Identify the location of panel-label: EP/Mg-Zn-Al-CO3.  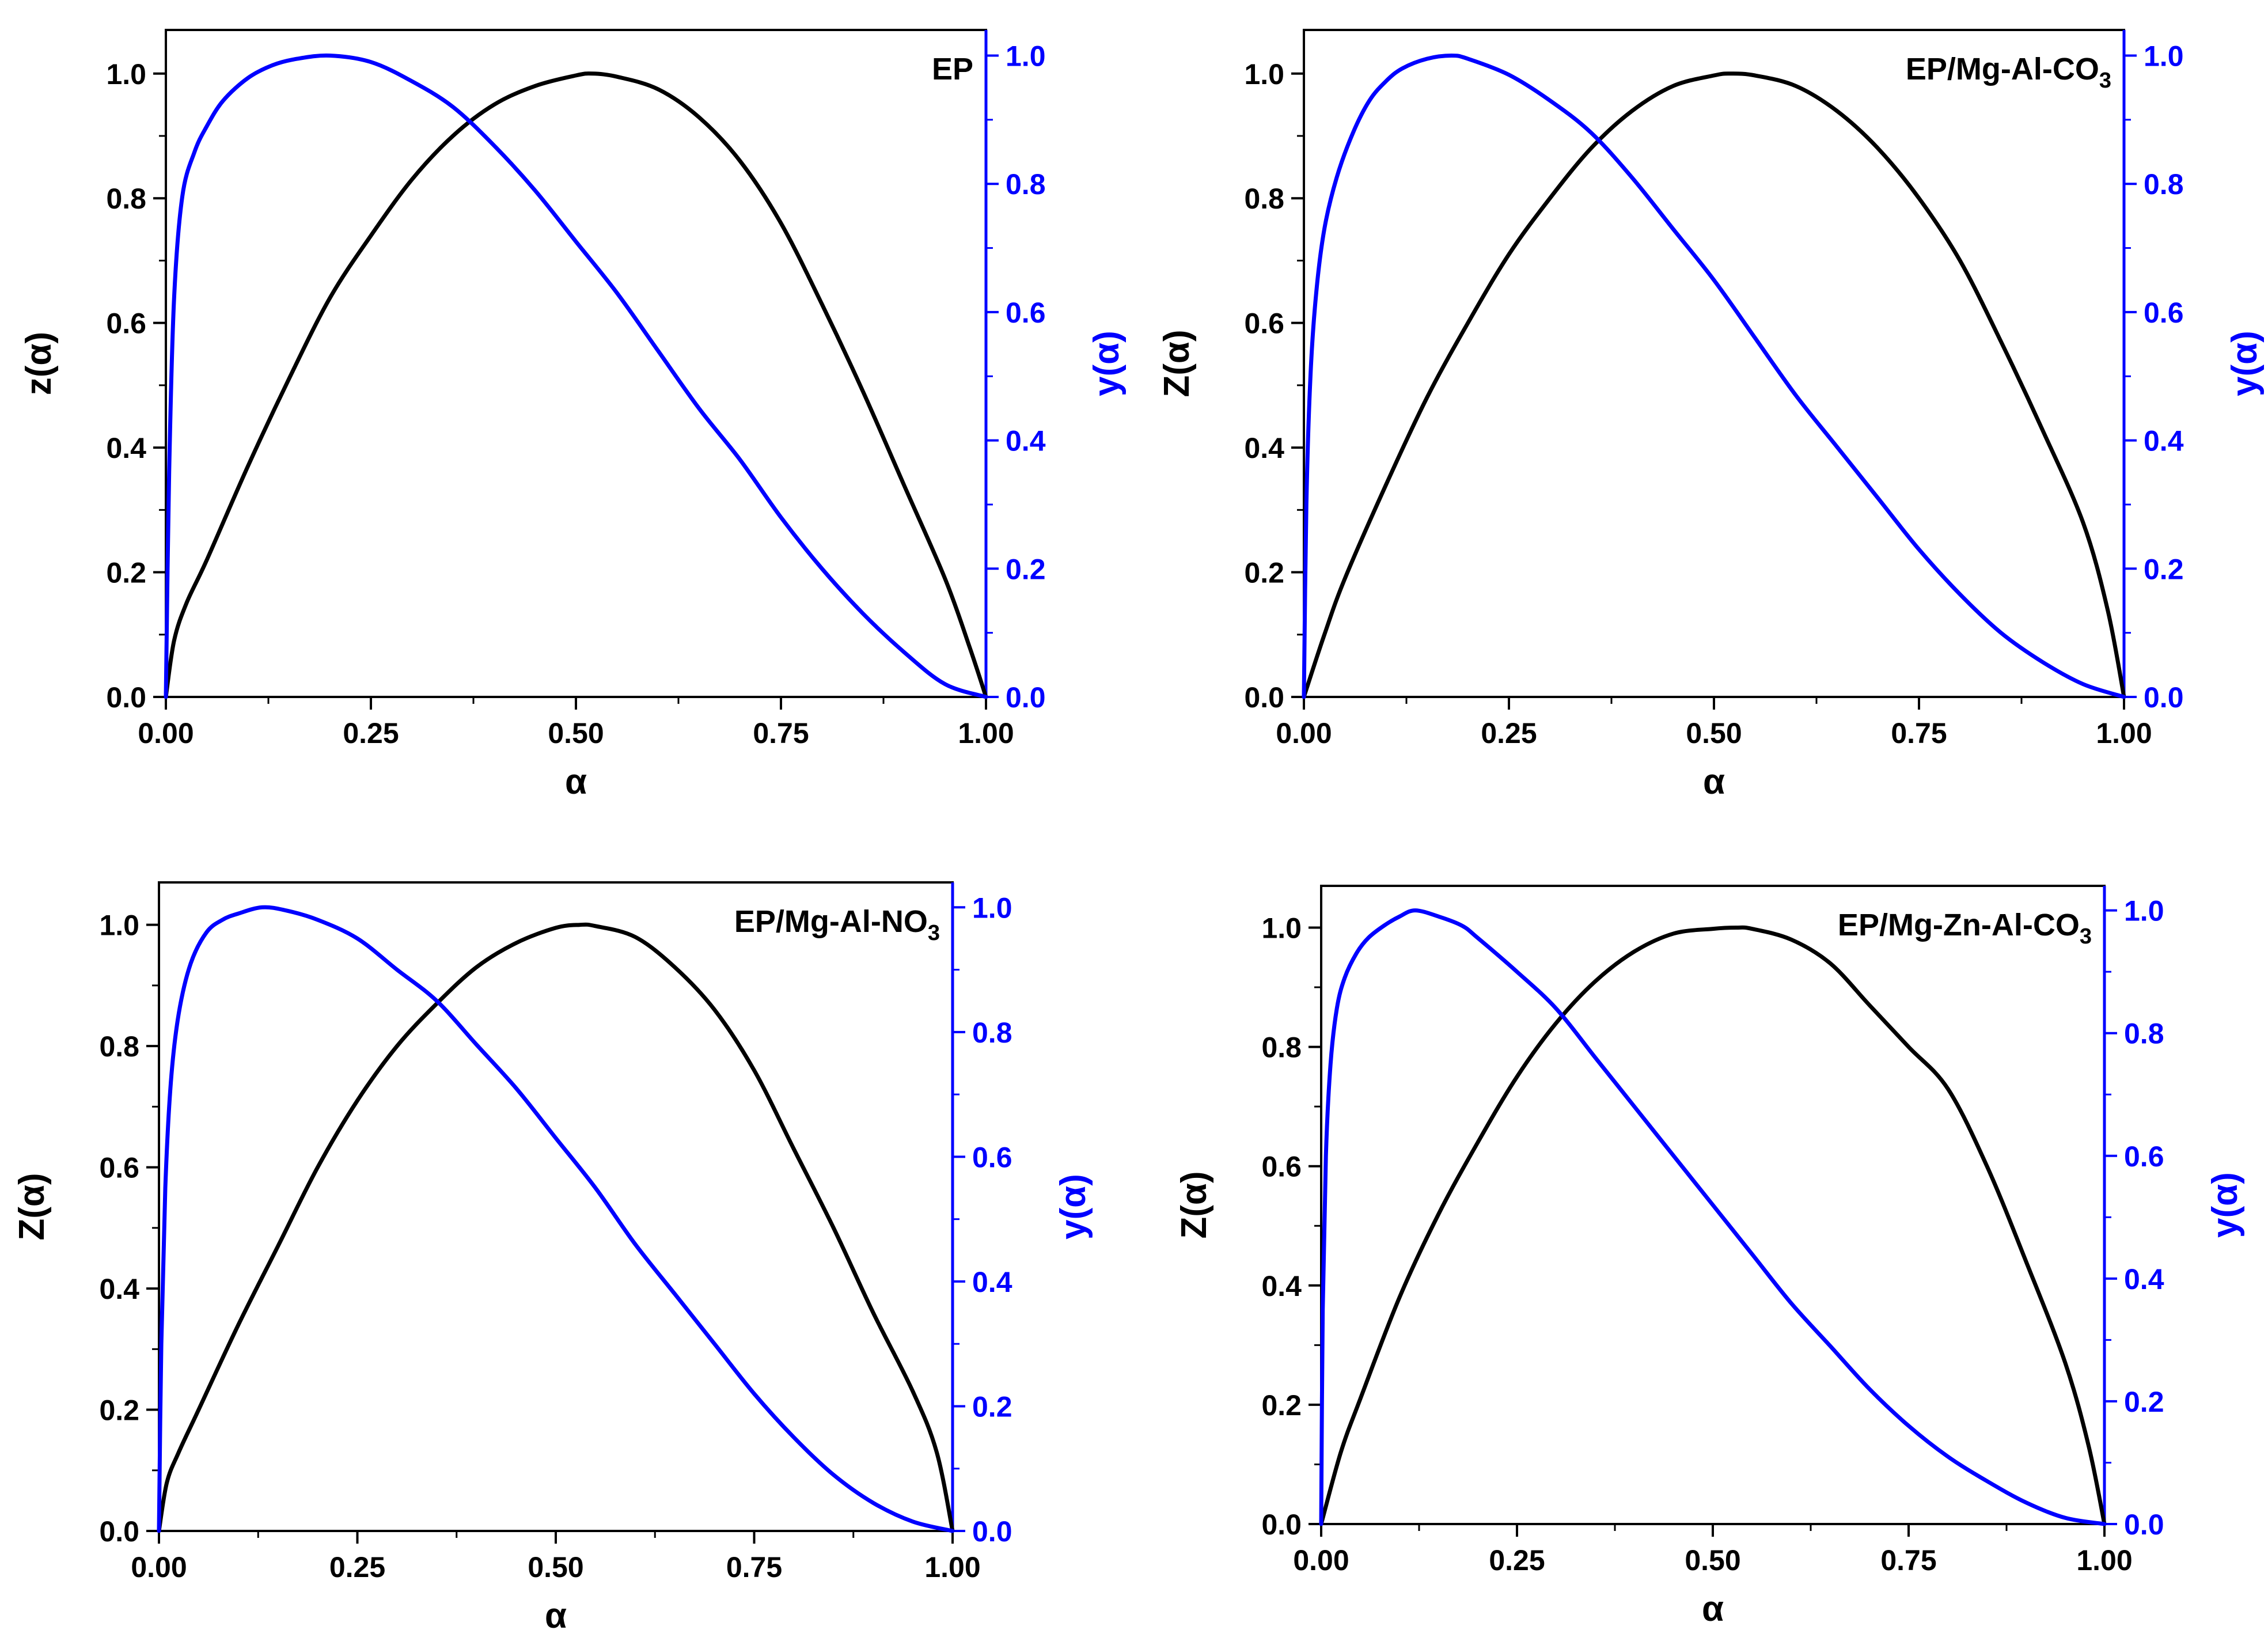
(1965, 928).